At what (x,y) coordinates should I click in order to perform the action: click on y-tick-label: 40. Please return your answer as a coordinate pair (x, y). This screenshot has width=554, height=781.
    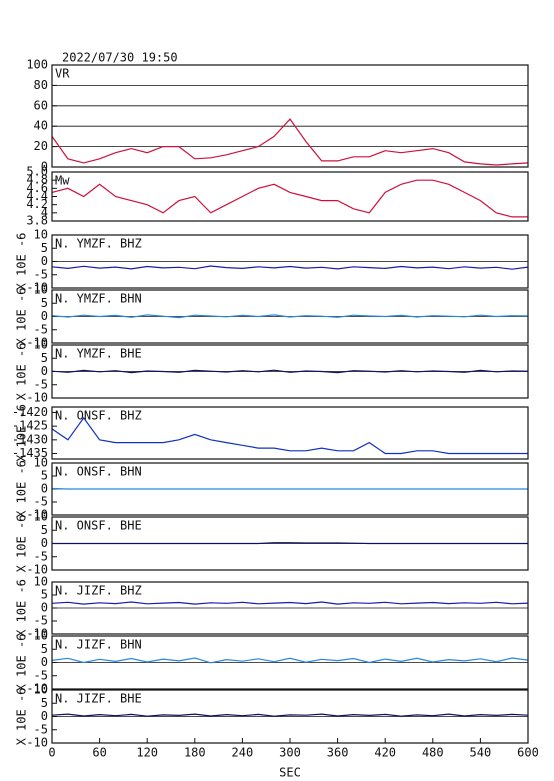
    Looking at the image, I should click on (41, 126).